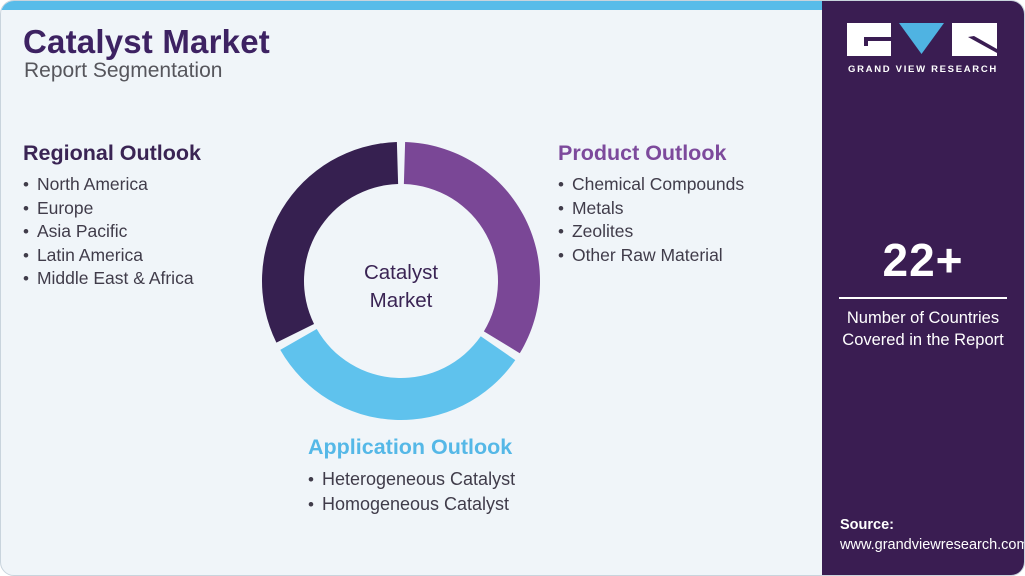  I want to click on top-accent-bar, so click(411, 5).